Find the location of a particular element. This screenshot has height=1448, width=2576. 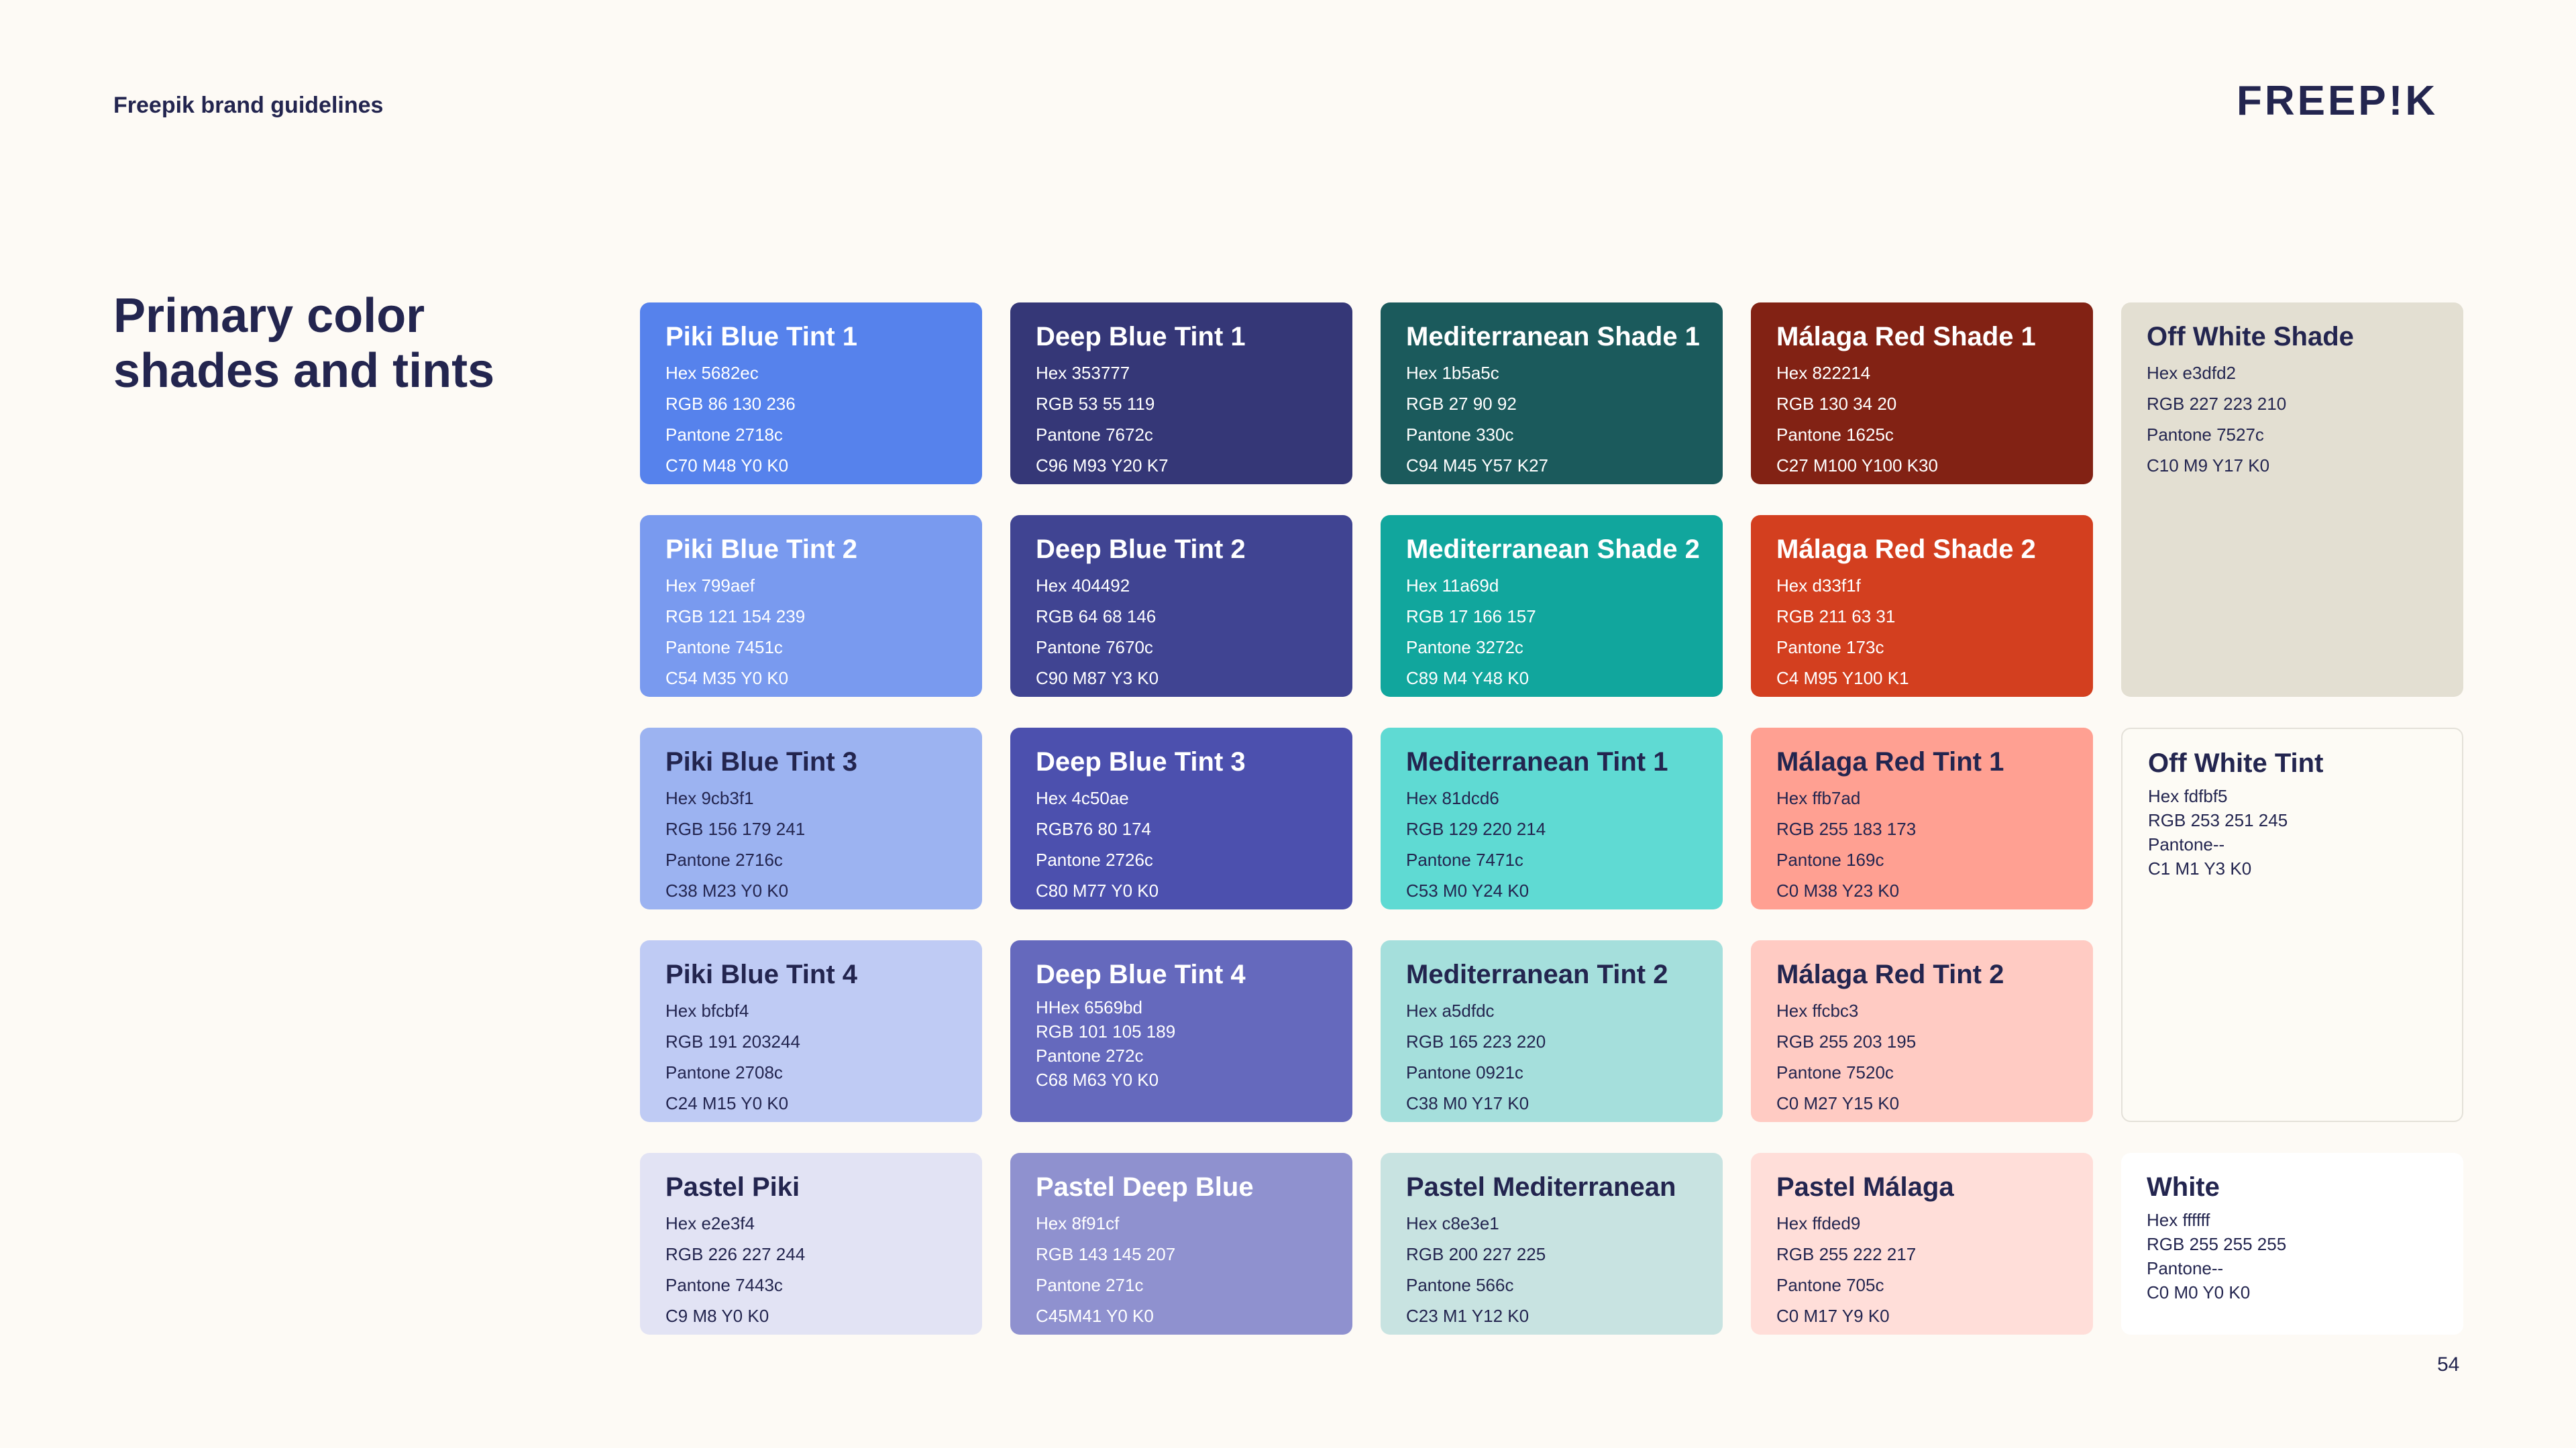

swatch-name: Málaga Red Tint 1 is located at coordinates (1890, 762).